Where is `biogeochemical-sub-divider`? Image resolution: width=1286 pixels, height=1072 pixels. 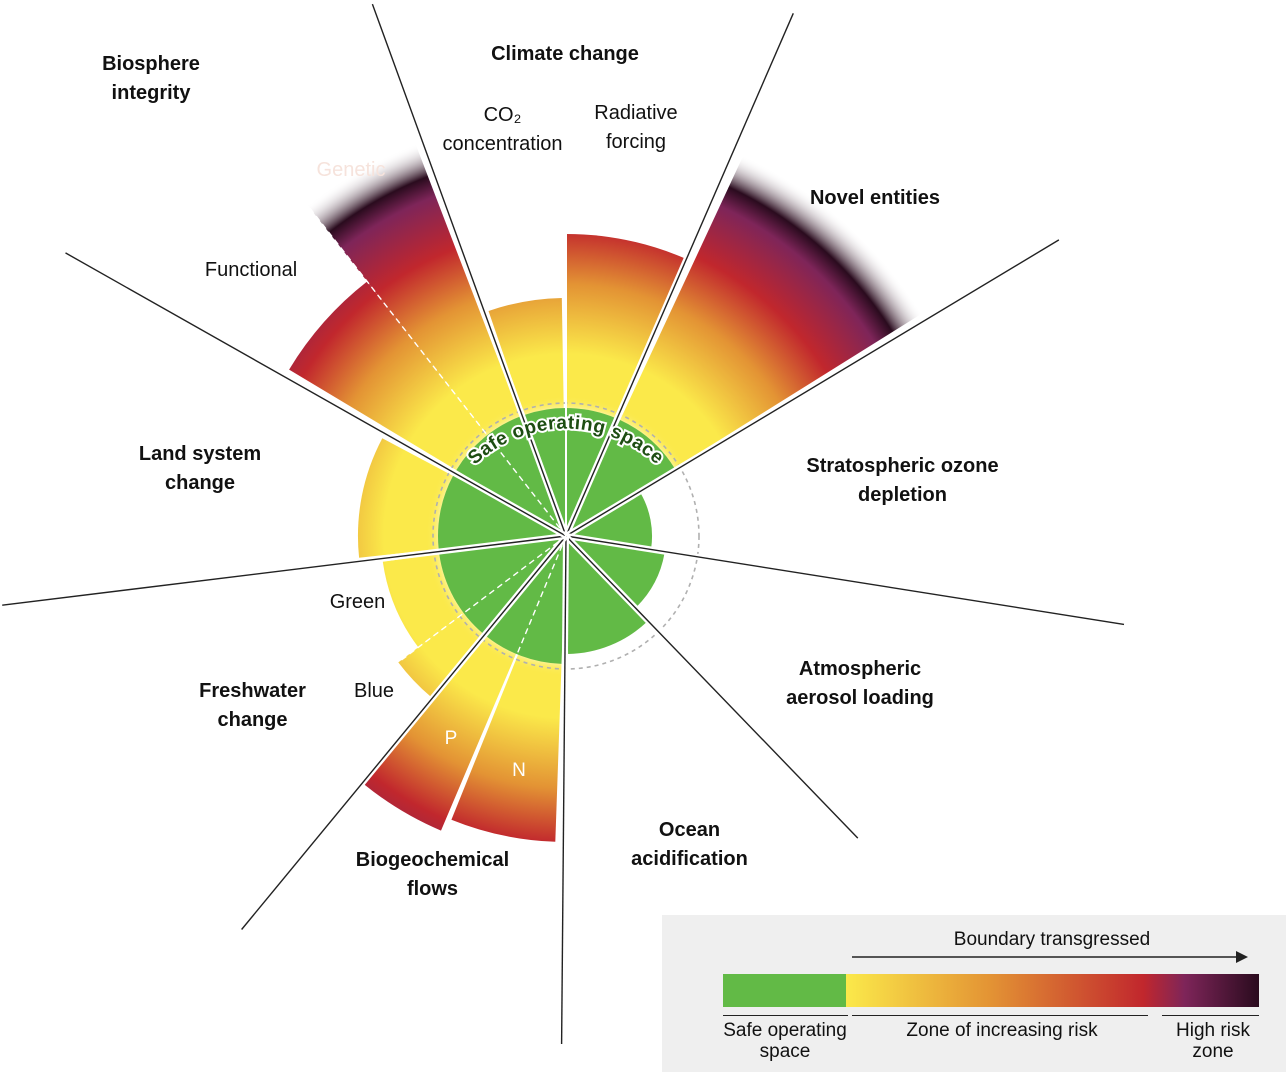
biogeochemical-sub-divider is located at coordinates (507, 677).